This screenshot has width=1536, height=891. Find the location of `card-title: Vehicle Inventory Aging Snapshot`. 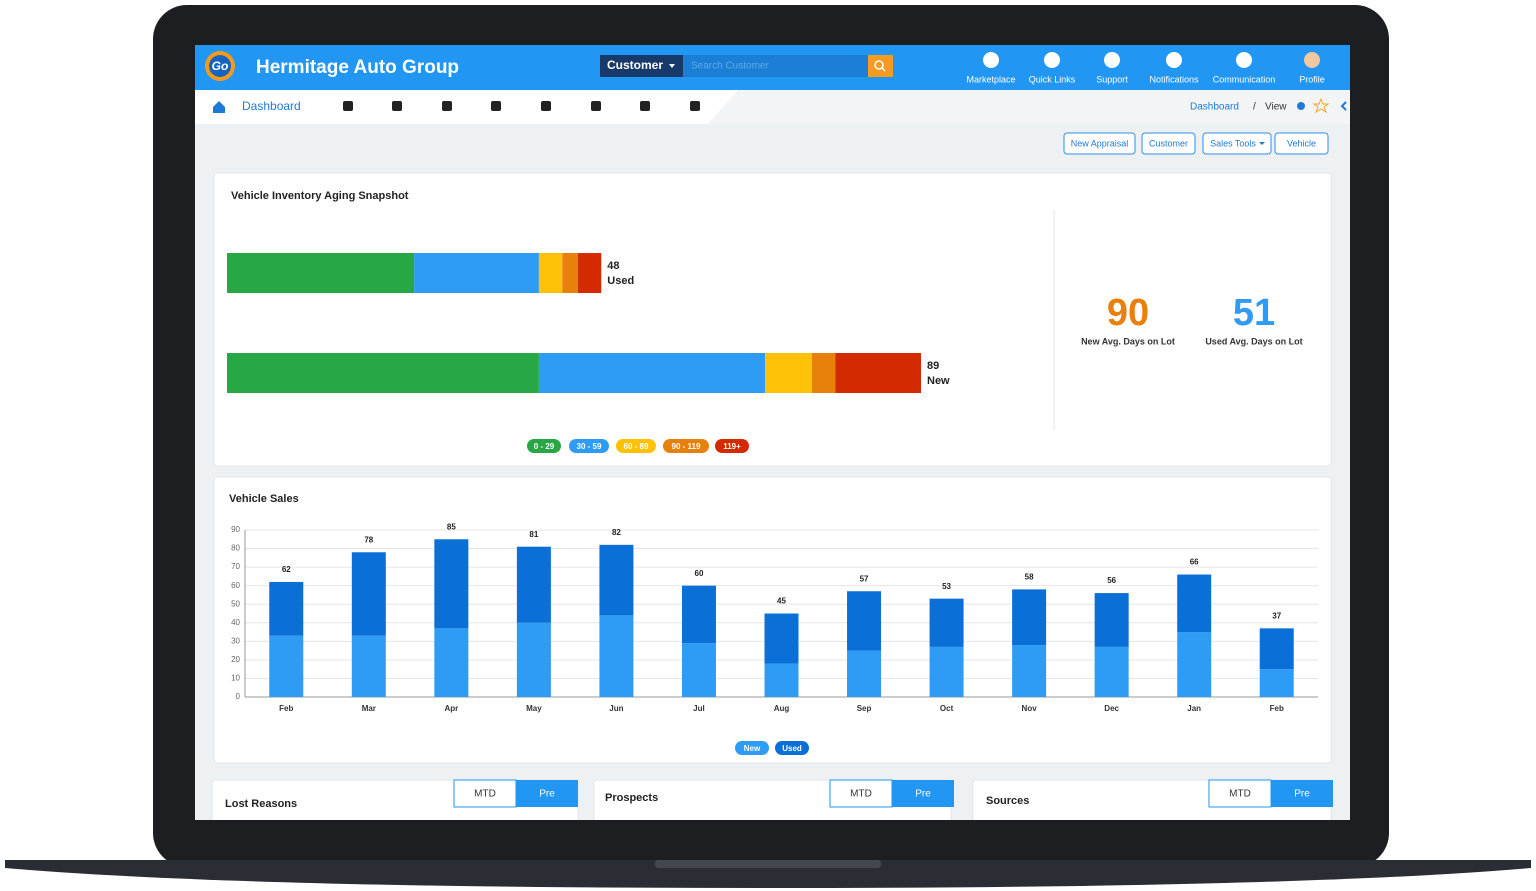

card-title: Vehicle Inventory Aging Snapshot is located at coordinates (320, 196).